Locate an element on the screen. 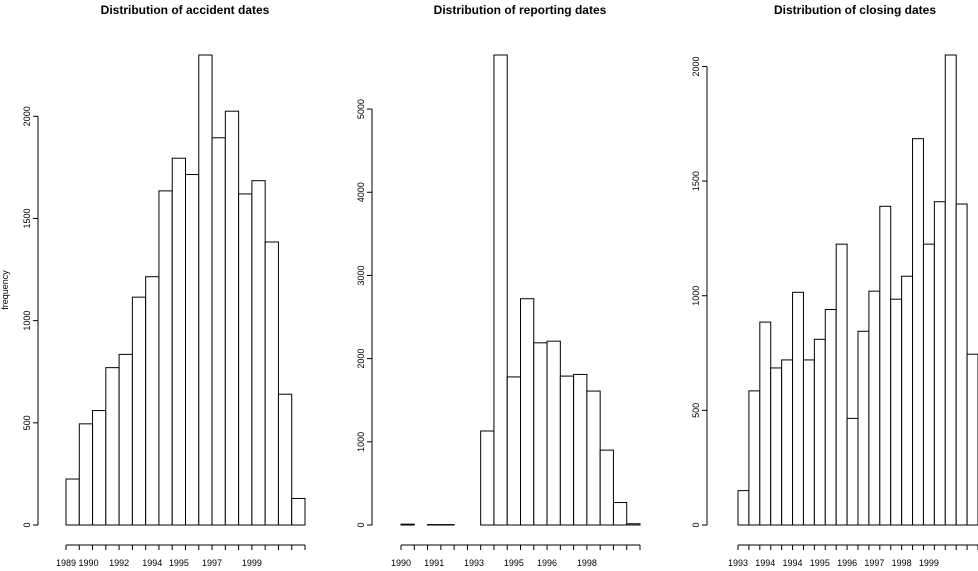  chart-title: Distribution of closing dates is located at coordinates (855, 10).